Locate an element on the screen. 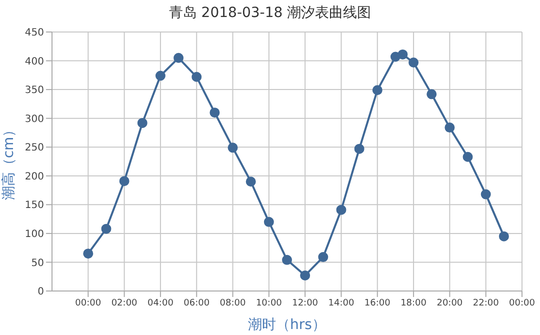  y-tick-label: 300 is located at coordinates (34, 119).